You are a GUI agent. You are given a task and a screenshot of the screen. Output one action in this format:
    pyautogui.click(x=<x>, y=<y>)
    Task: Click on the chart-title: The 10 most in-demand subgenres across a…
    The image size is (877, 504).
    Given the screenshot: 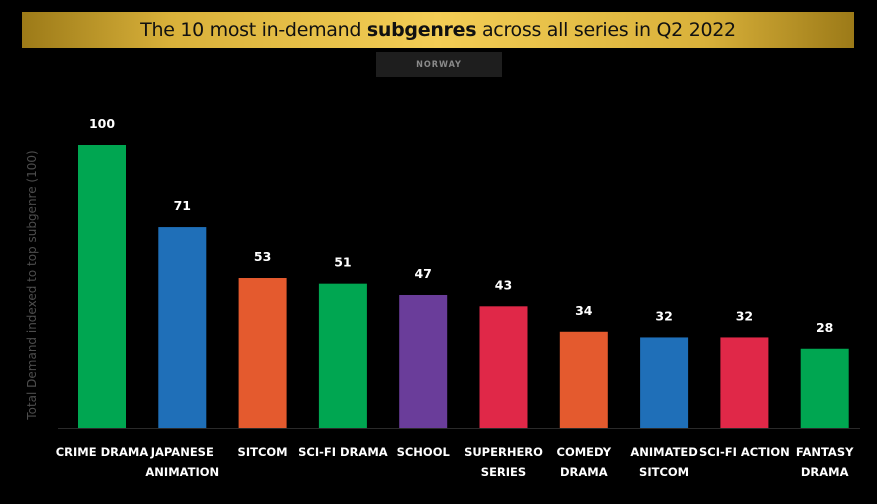 What is the action you would take?
    pyautogui.click(x=438, y=30)
    